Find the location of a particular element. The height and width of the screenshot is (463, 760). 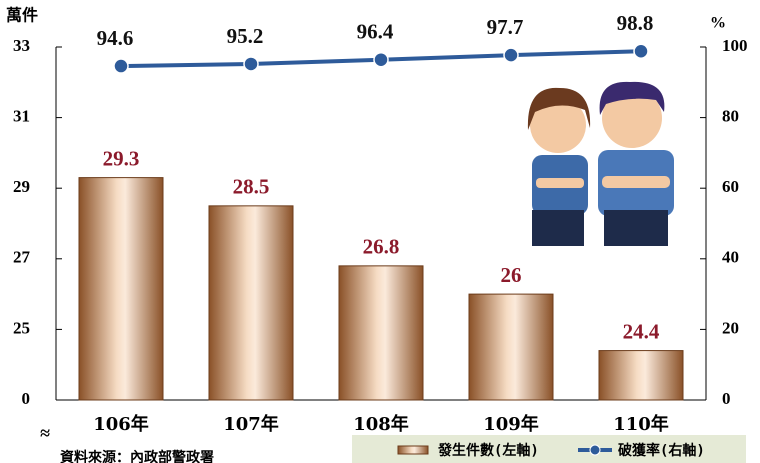

line-value-label: 98.8 is located at coordinates (635, 23).